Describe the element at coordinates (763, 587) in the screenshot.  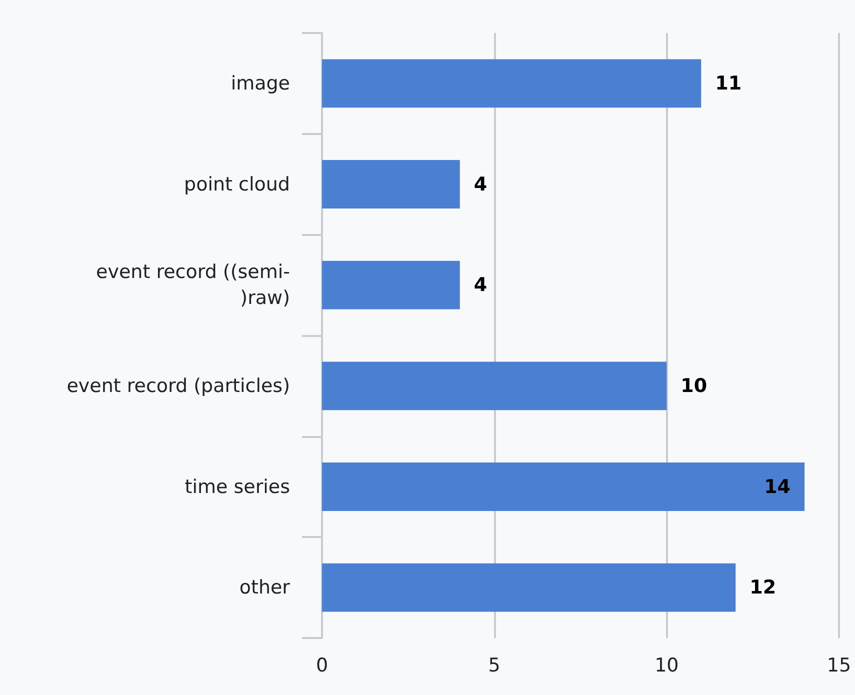
I see `data-label: 12` at that location.